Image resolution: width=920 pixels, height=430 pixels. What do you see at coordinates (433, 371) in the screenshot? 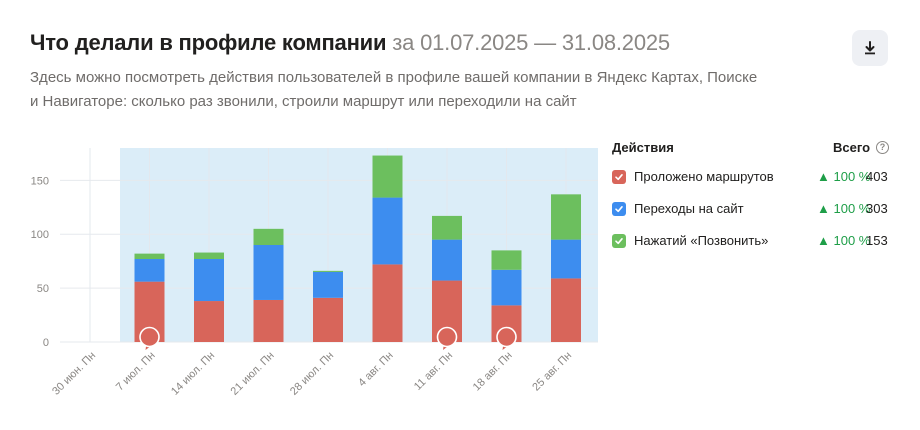
I see `x-tick-label: 11 авг. Пн` at bounding box center [433, 371].